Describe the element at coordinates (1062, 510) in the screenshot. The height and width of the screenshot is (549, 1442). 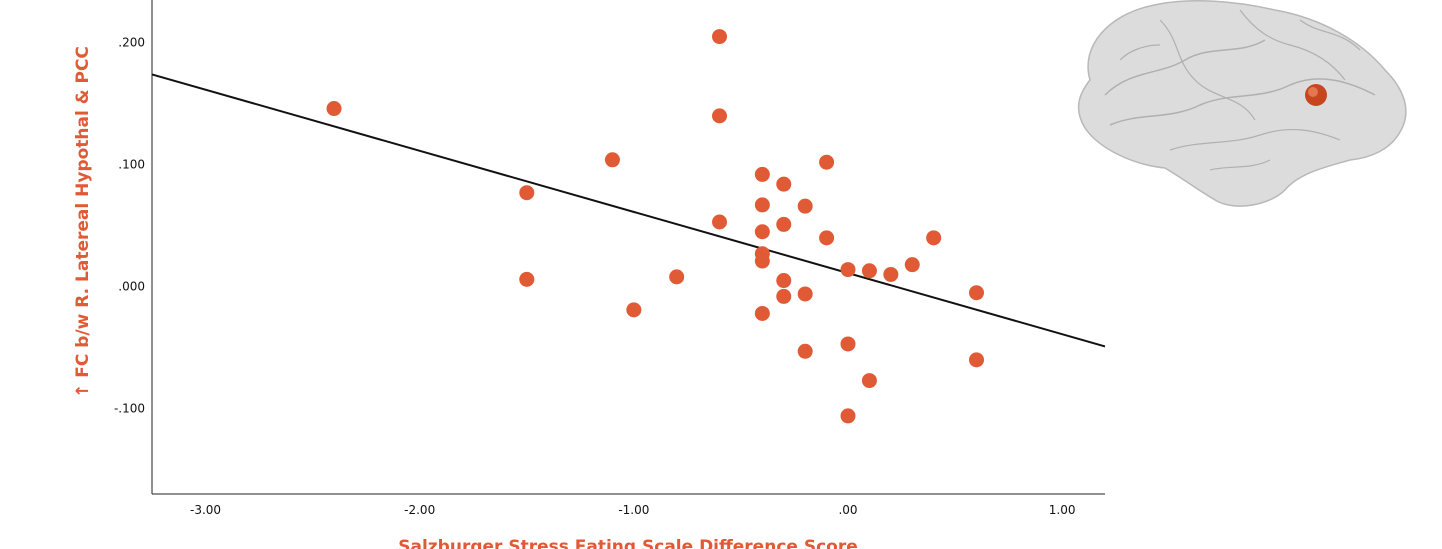
I see `x-tick-label: 1.00` at that location.